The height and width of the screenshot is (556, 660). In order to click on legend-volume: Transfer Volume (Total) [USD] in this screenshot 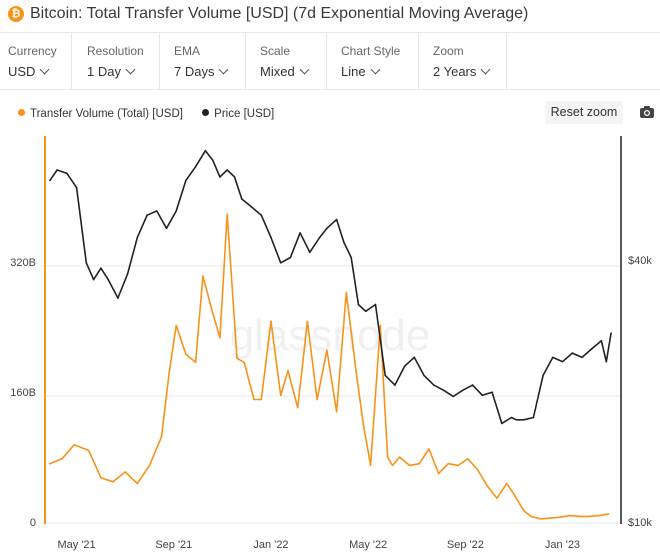, I will do `click(100, 114)`.